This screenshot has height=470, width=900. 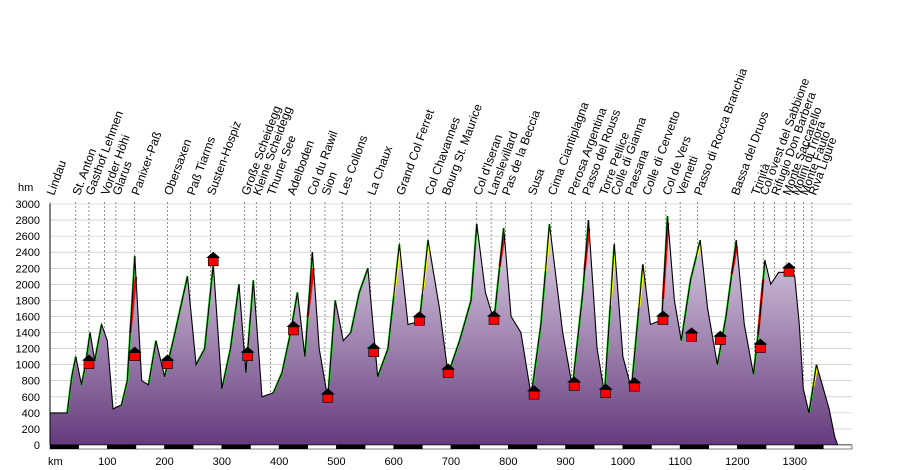 What do you see at coordinates (565, 462) in the screenshot?
I see `x-tick-label: 900` at bounding box center [565, 462].